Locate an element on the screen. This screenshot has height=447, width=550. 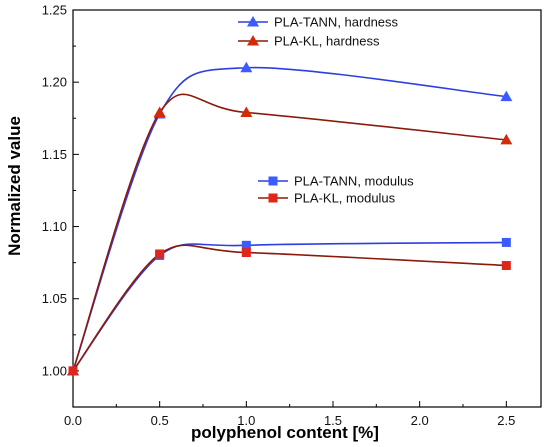
legend-group-1: PLA-TANN, hardness PLA-KL, hardness is located at coordinates (318, 32).